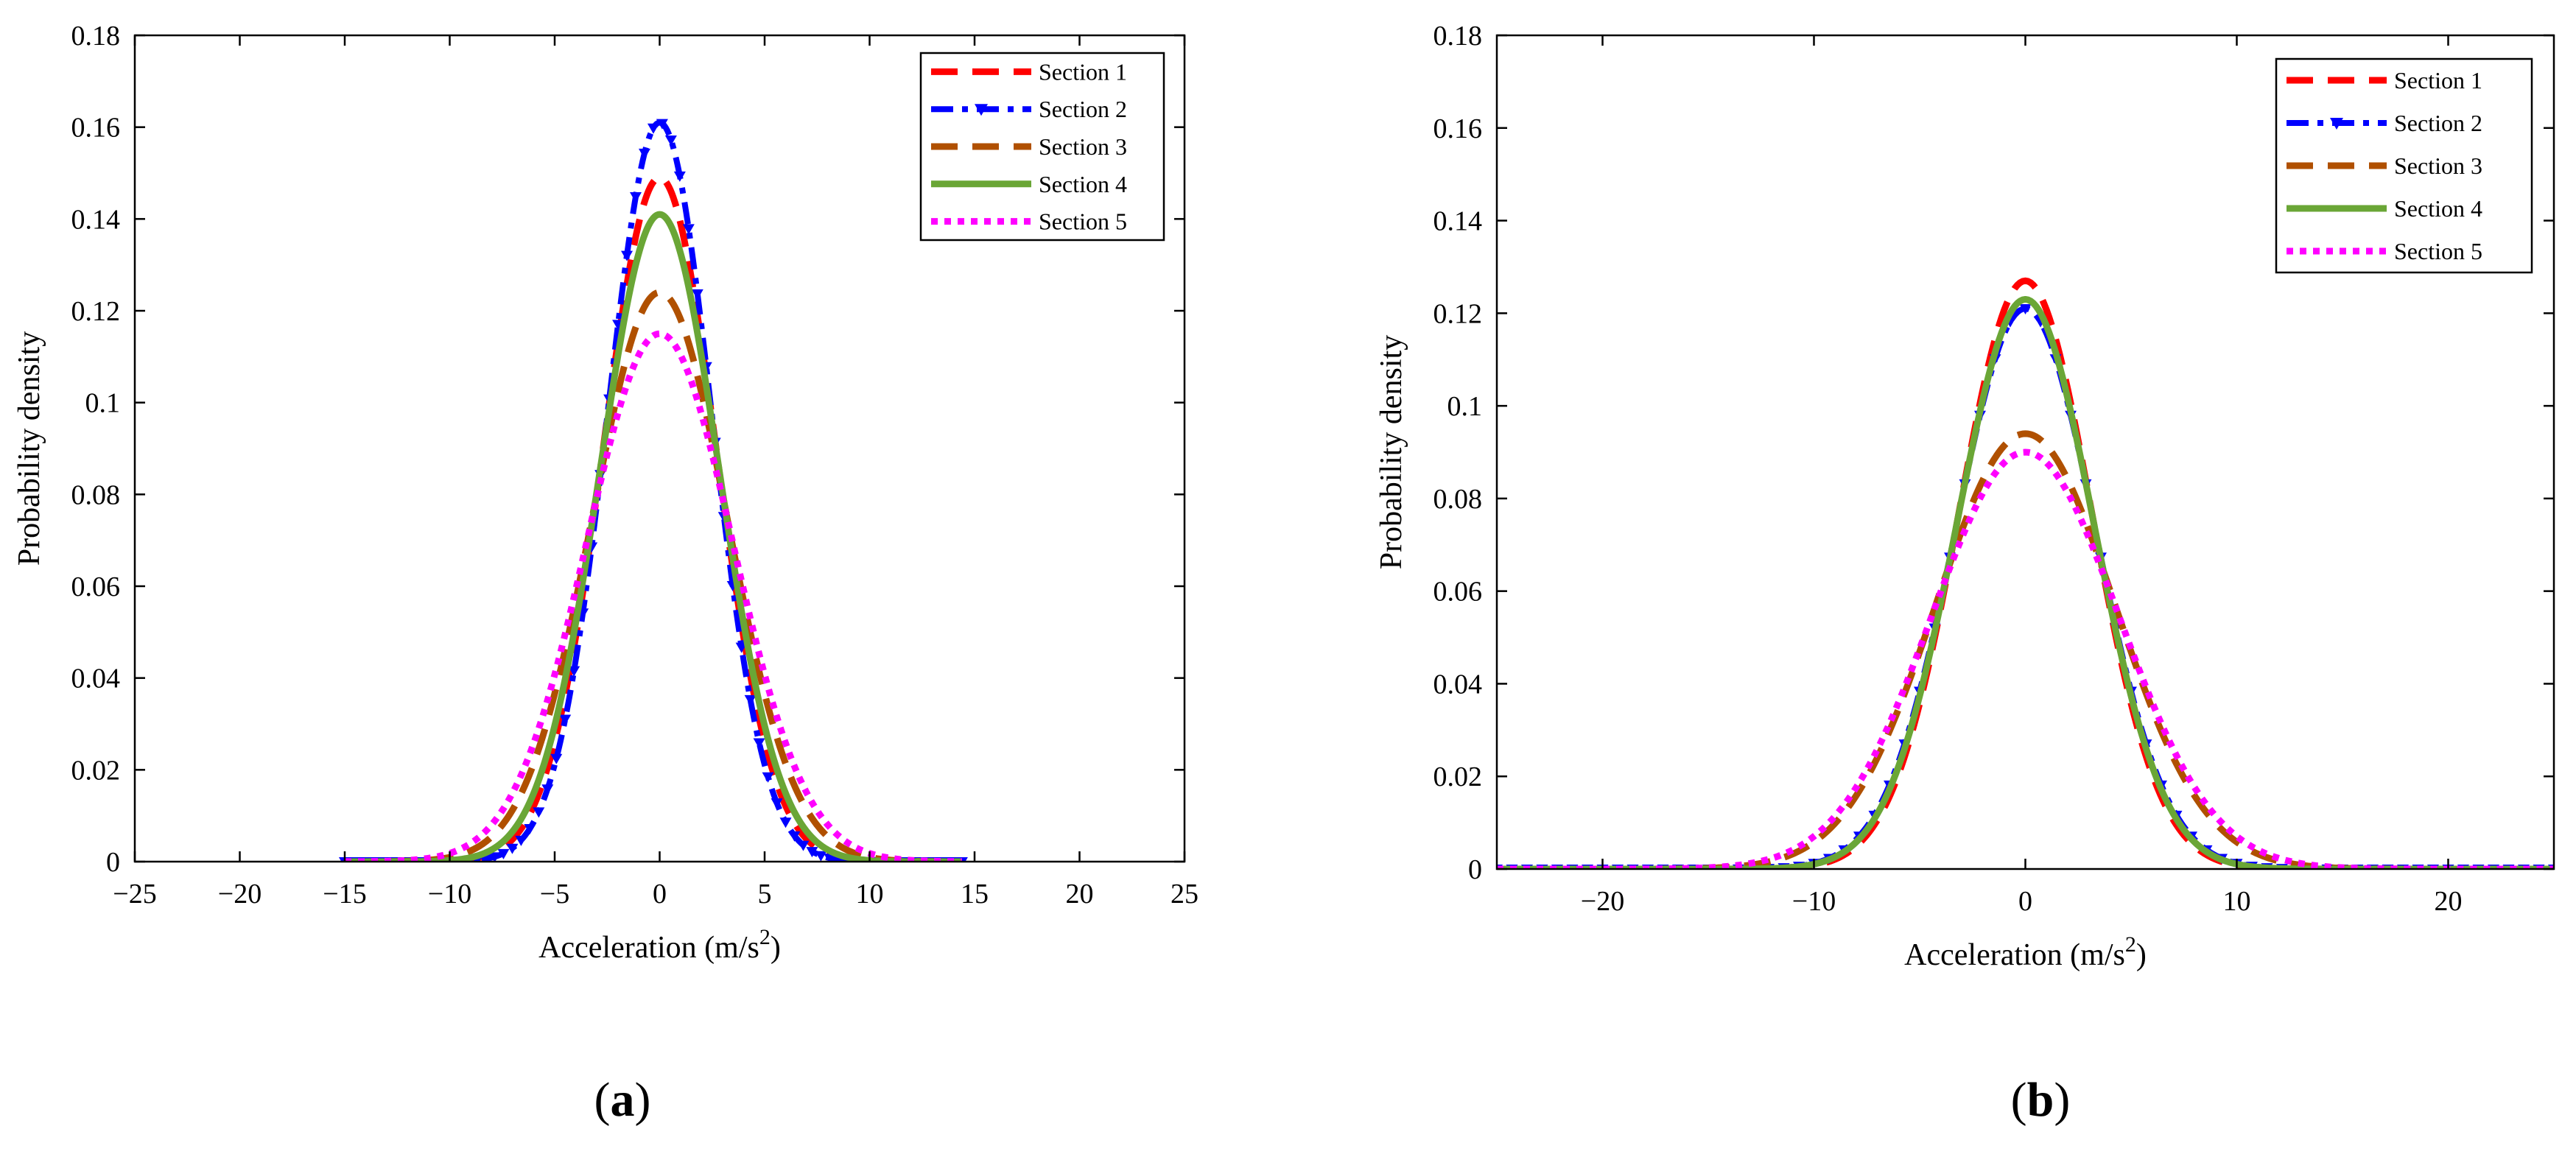 The height and width of the screenshot is (1154, 2576). Describe the element at coordinates (2041, 1100) in the screenshot. I see `panel-label: (b)` at that location.